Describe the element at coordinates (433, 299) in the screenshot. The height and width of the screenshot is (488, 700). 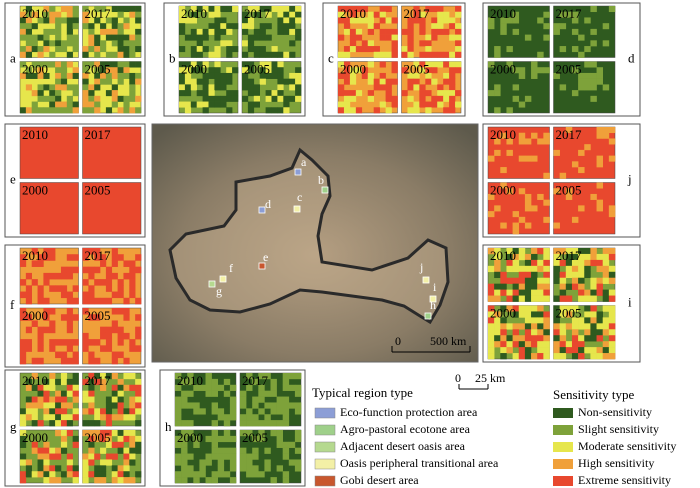
I see `region-marker` at that location.